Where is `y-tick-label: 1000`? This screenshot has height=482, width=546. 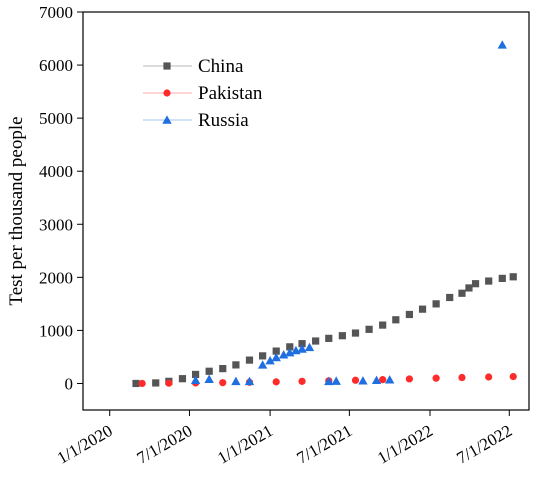
y-tick-label: 1000 is located at coordinates (56, 330).